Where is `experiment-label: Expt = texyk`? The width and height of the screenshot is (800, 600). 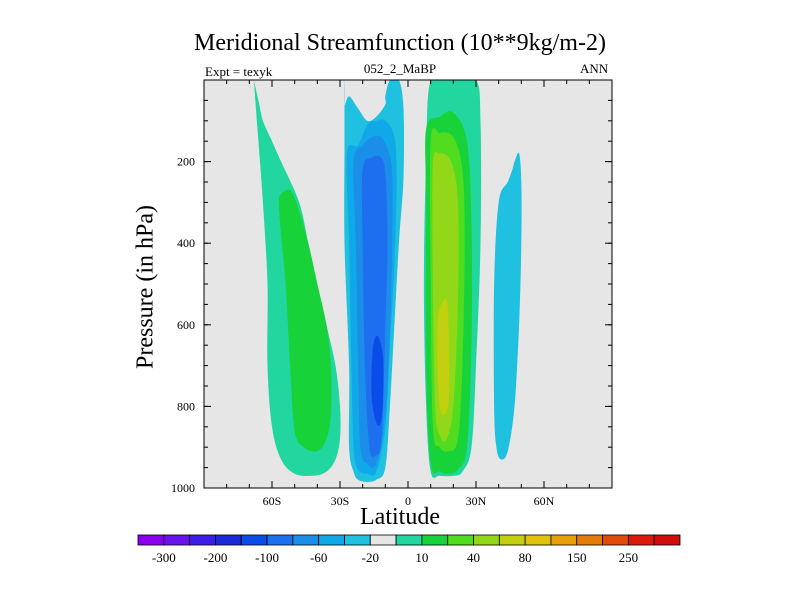
experiment-label: Expt = texyk is located at coordinates (239, 71).